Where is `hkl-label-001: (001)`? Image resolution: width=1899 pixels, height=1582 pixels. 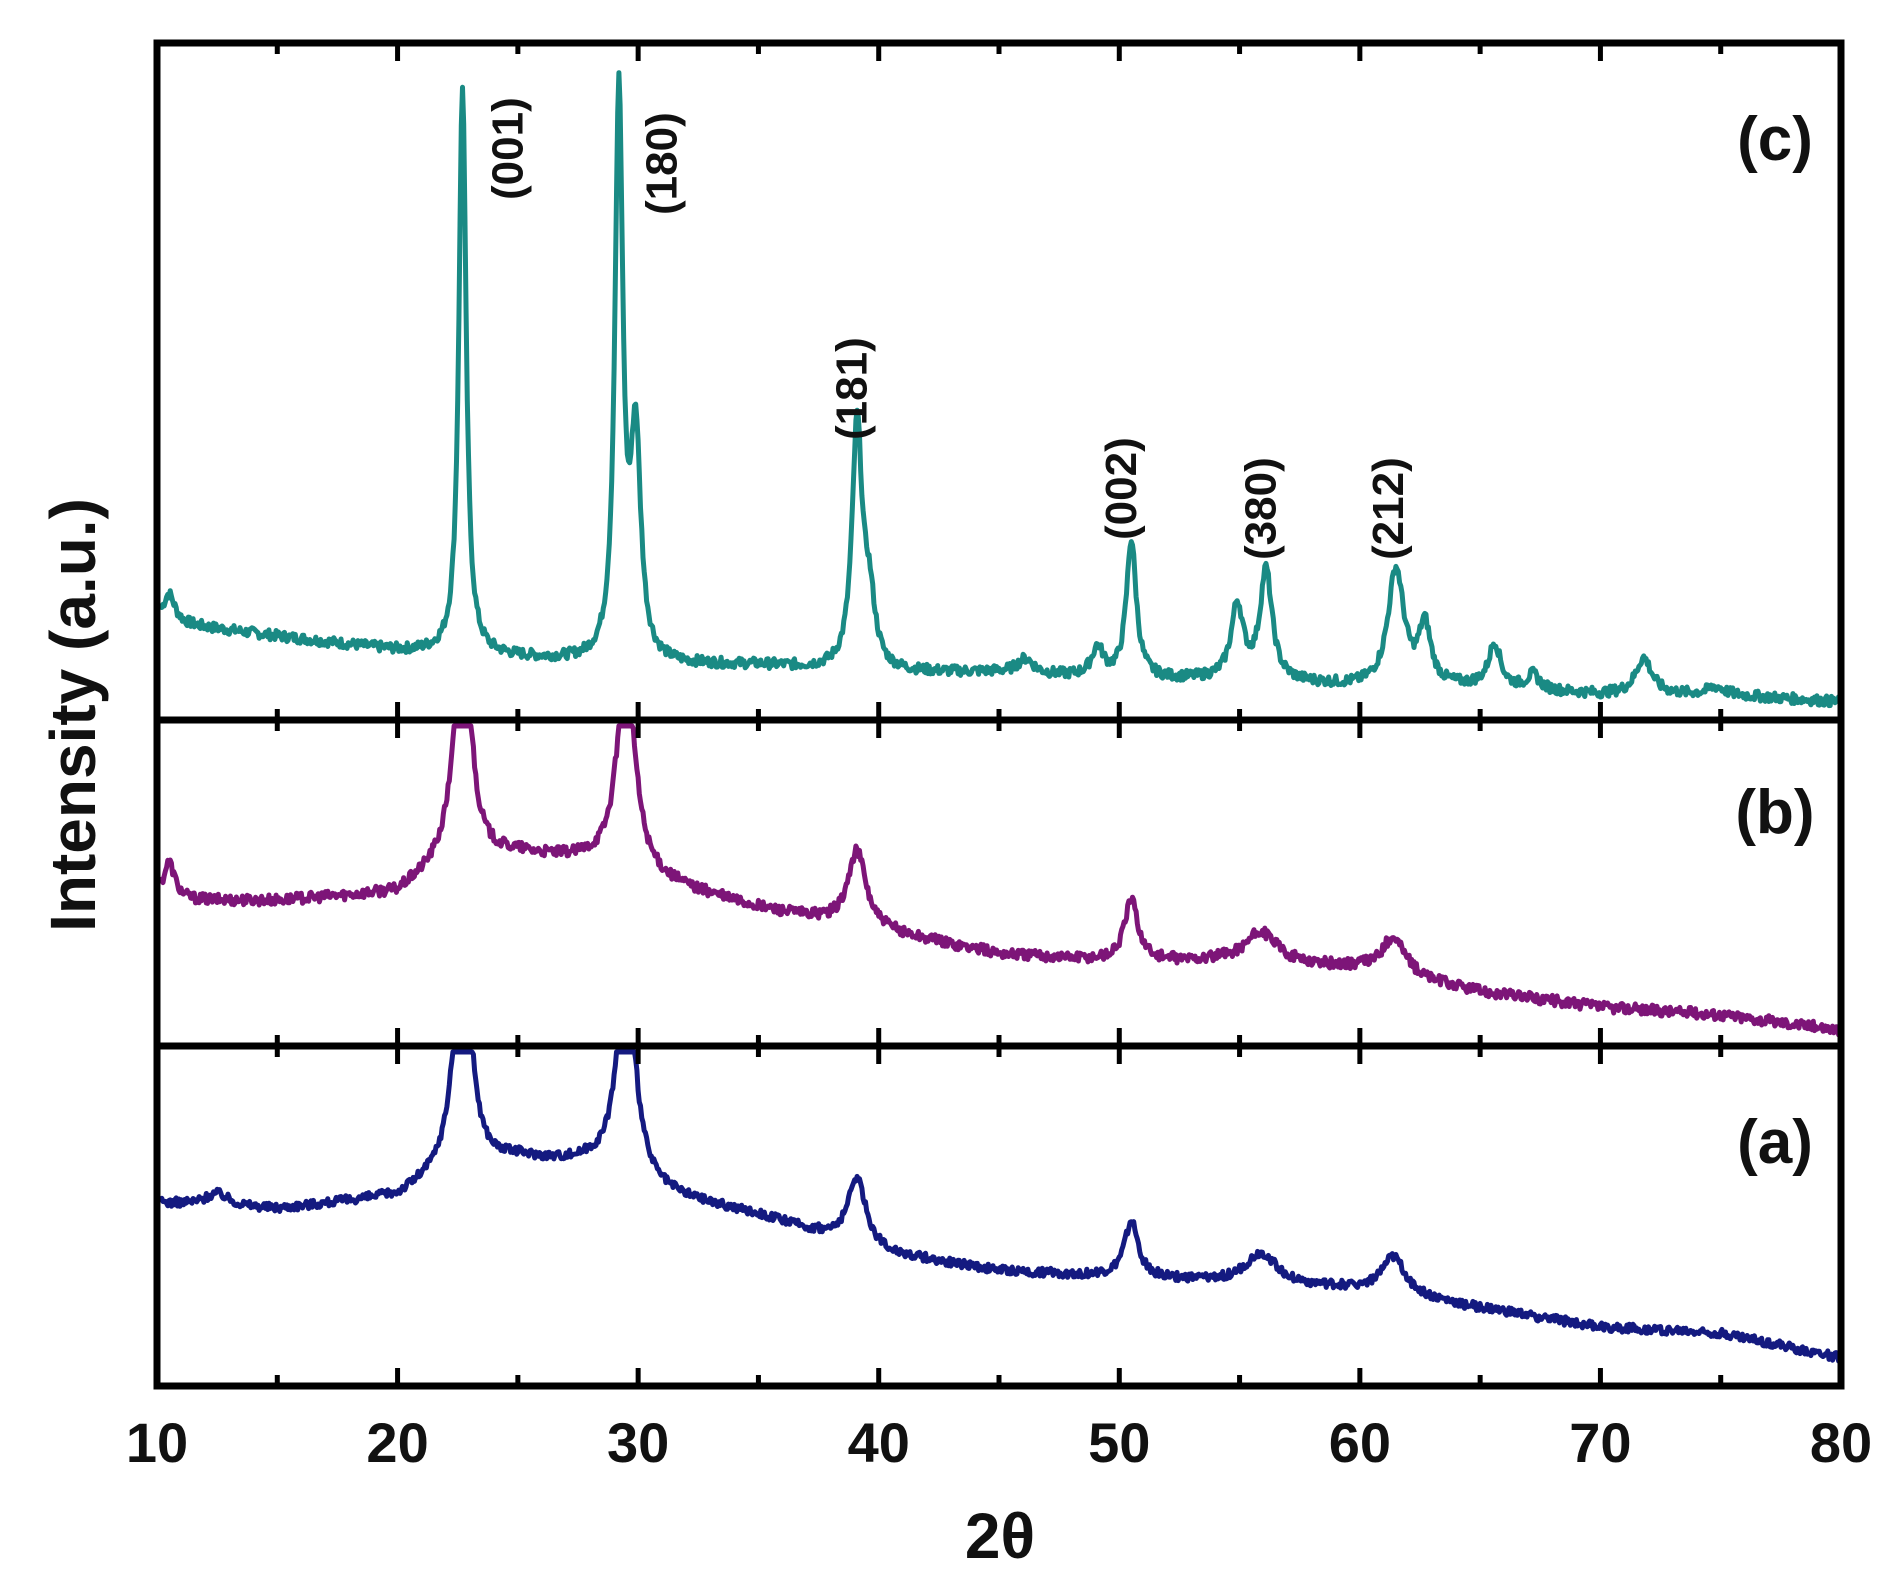 hkl-label-001: (001) is located at coordinates (508, 148).